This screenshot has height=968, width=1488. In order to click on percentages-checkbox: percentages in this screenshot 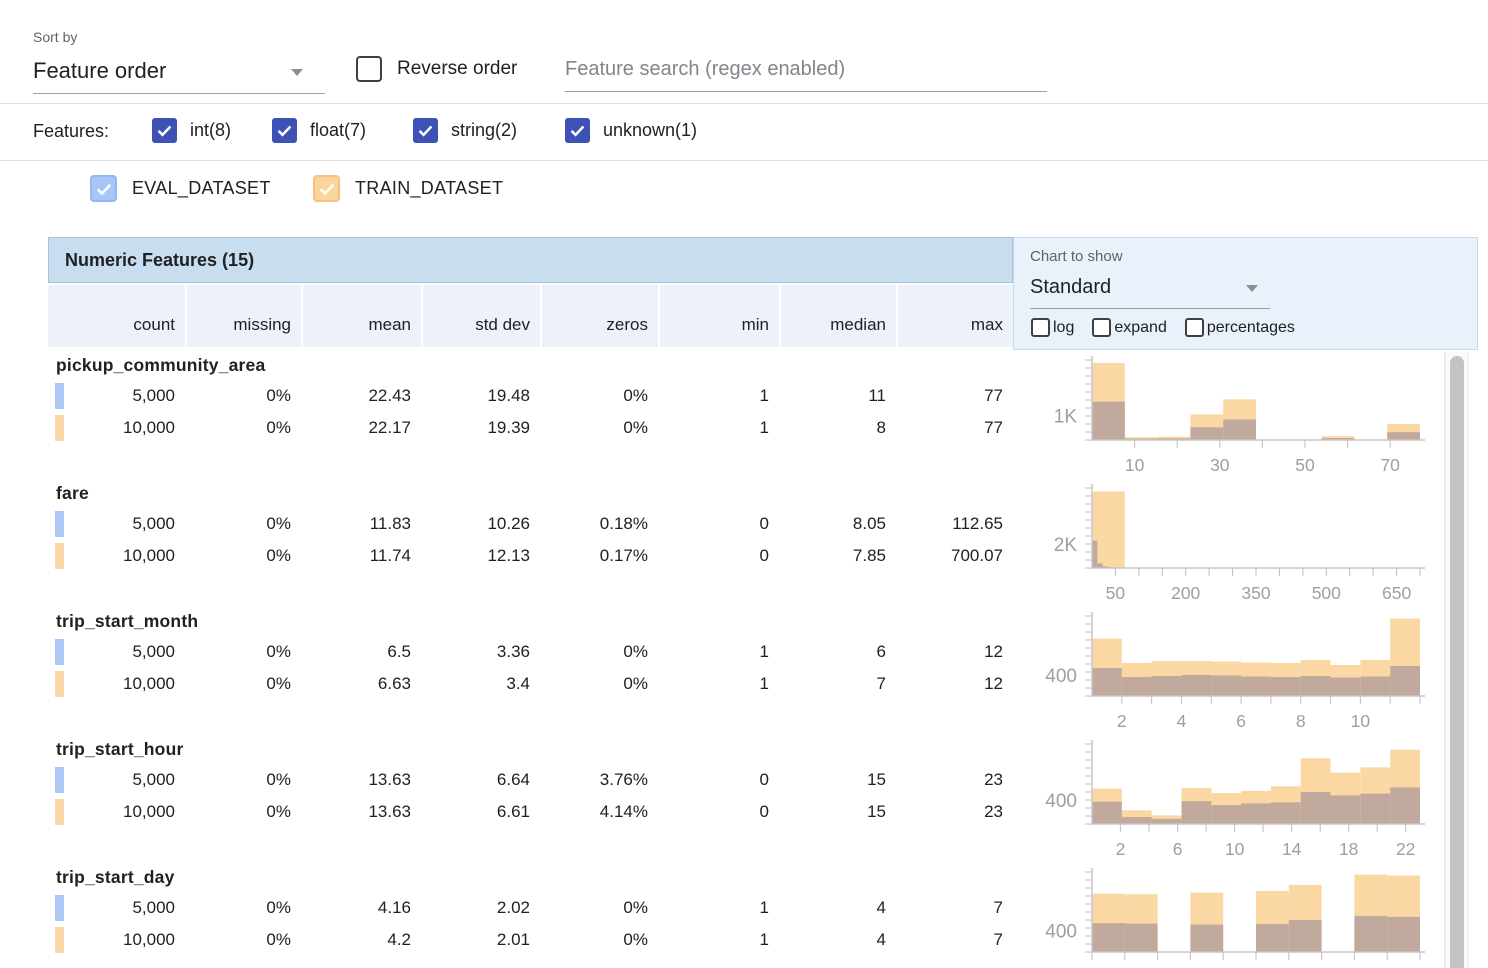, I will do `click(1239, 327)`.